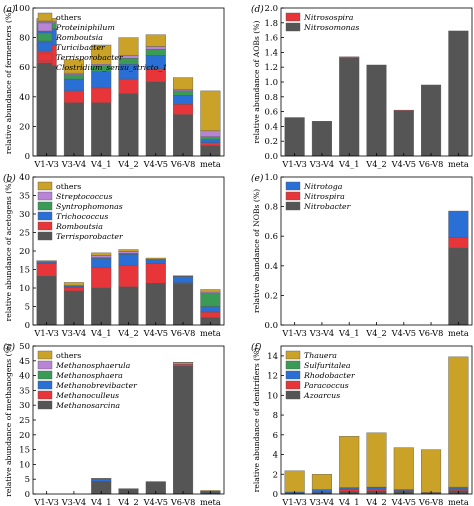  I want to click on bar-a-V3-V4-Romboutsia, so click(73, 77).